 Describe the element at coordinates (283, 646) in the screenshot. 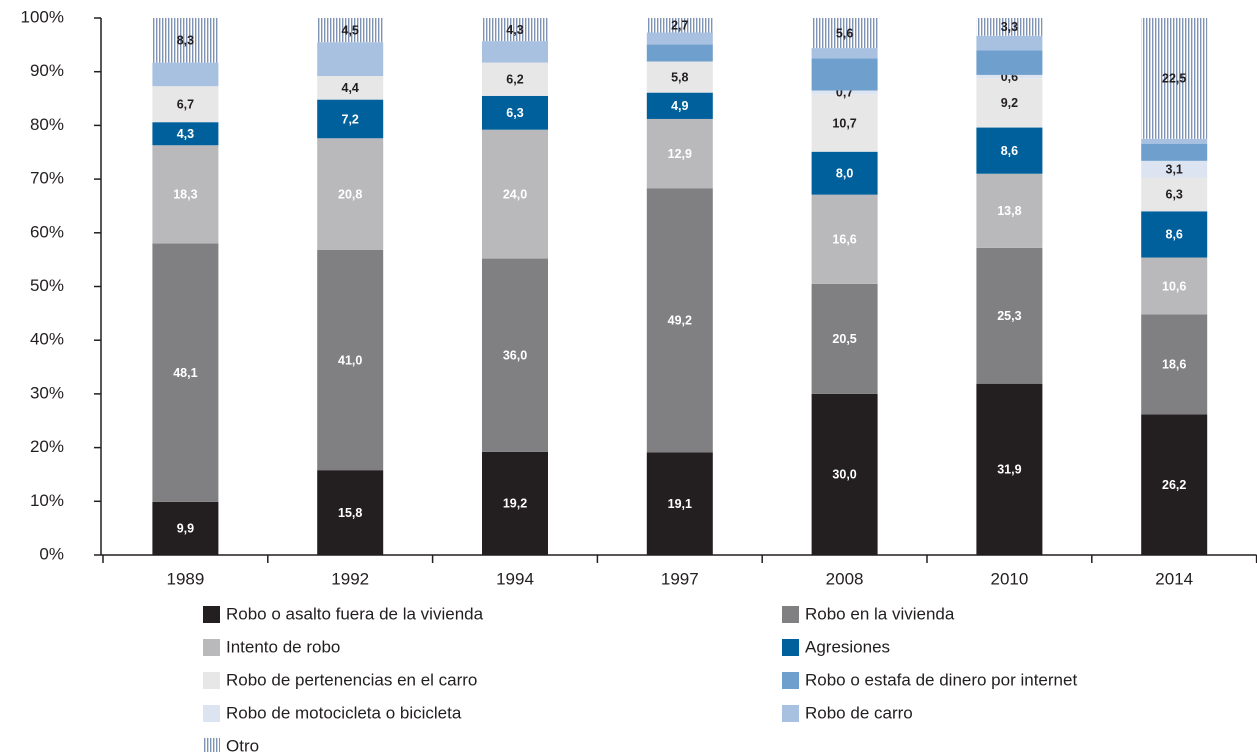

I see `legend-label: Intento de robo` at that location.